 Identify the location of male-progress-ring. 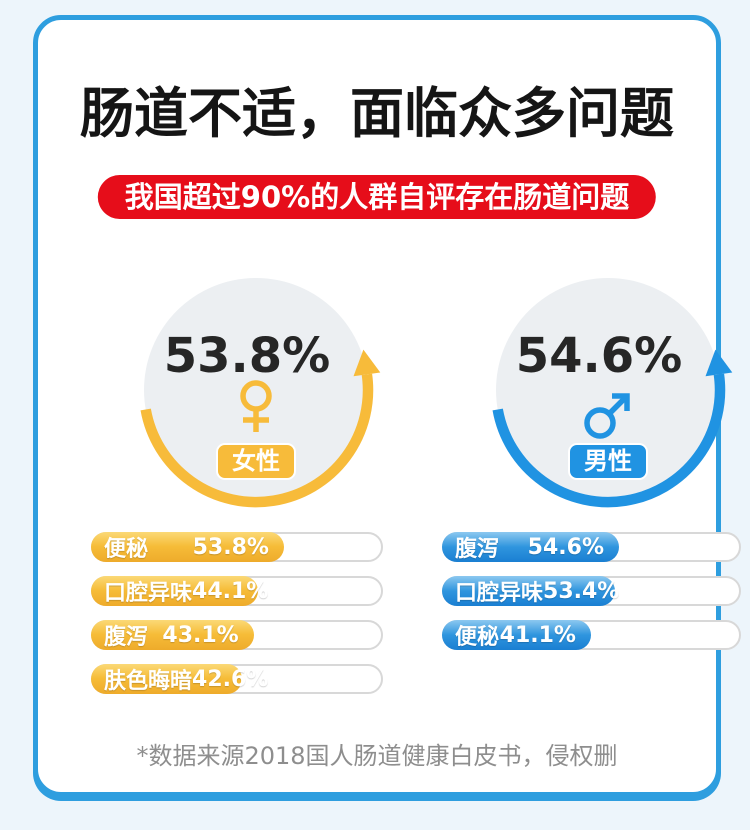
(612, 393).